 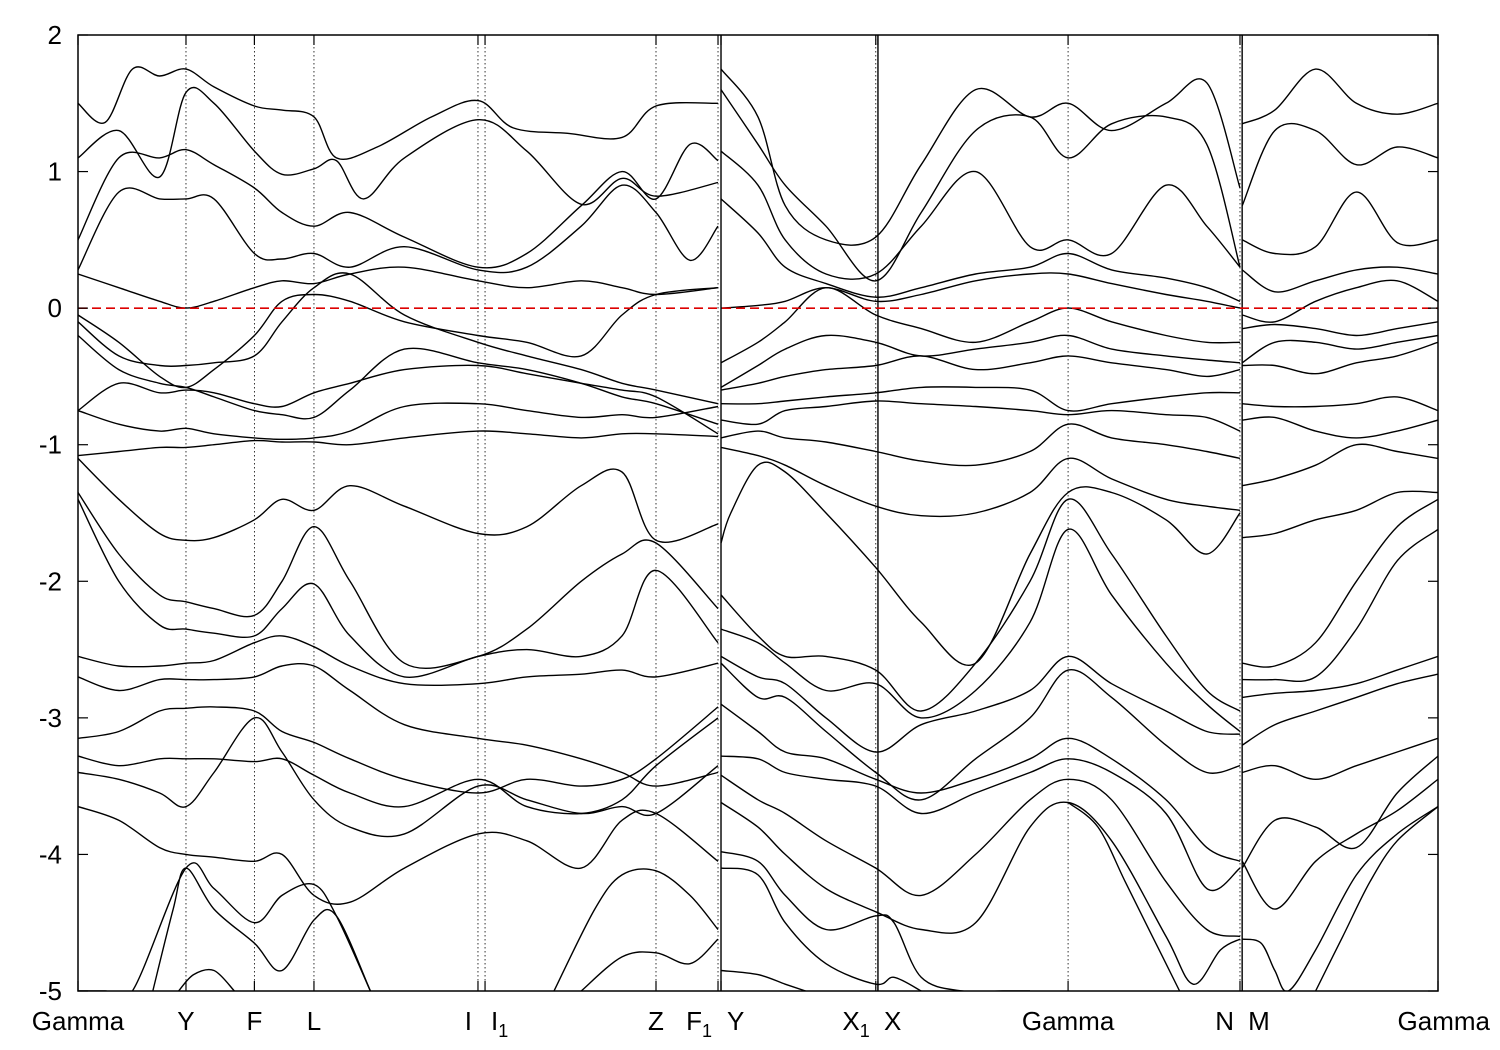 What do you see at coordinates (314, 1021) in the screenshot?
I see `kpoint-label: L` at bounding box center [314, 1021].